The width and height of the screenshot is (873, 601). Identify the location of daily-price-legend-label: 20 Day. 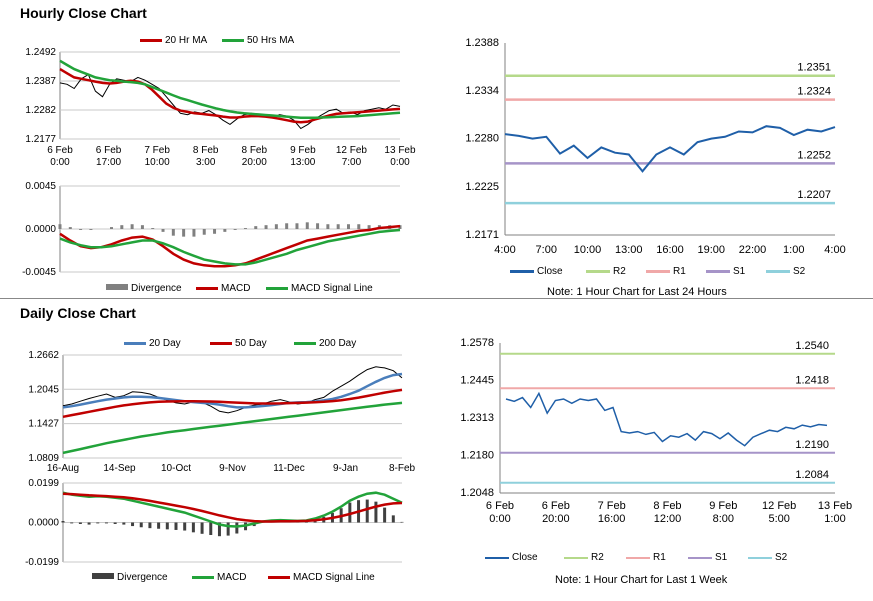
(165, 343).